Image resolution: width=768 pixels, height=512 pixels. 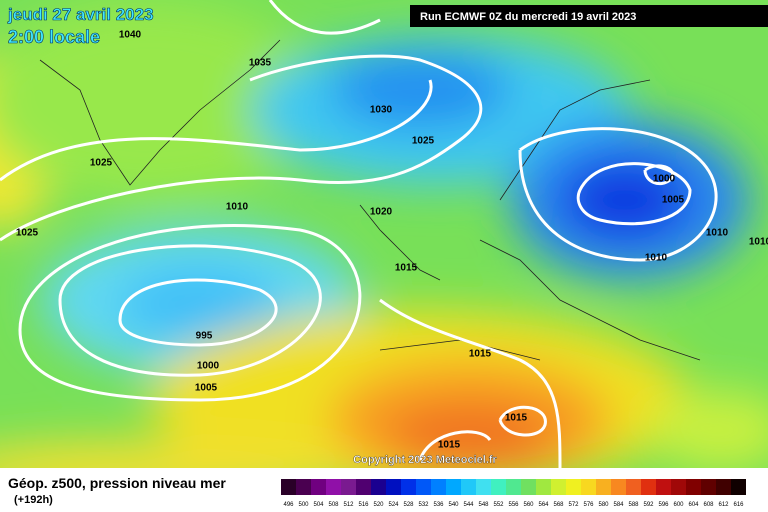 I want to click on scale-label: 584, so click(x=618, y=505).